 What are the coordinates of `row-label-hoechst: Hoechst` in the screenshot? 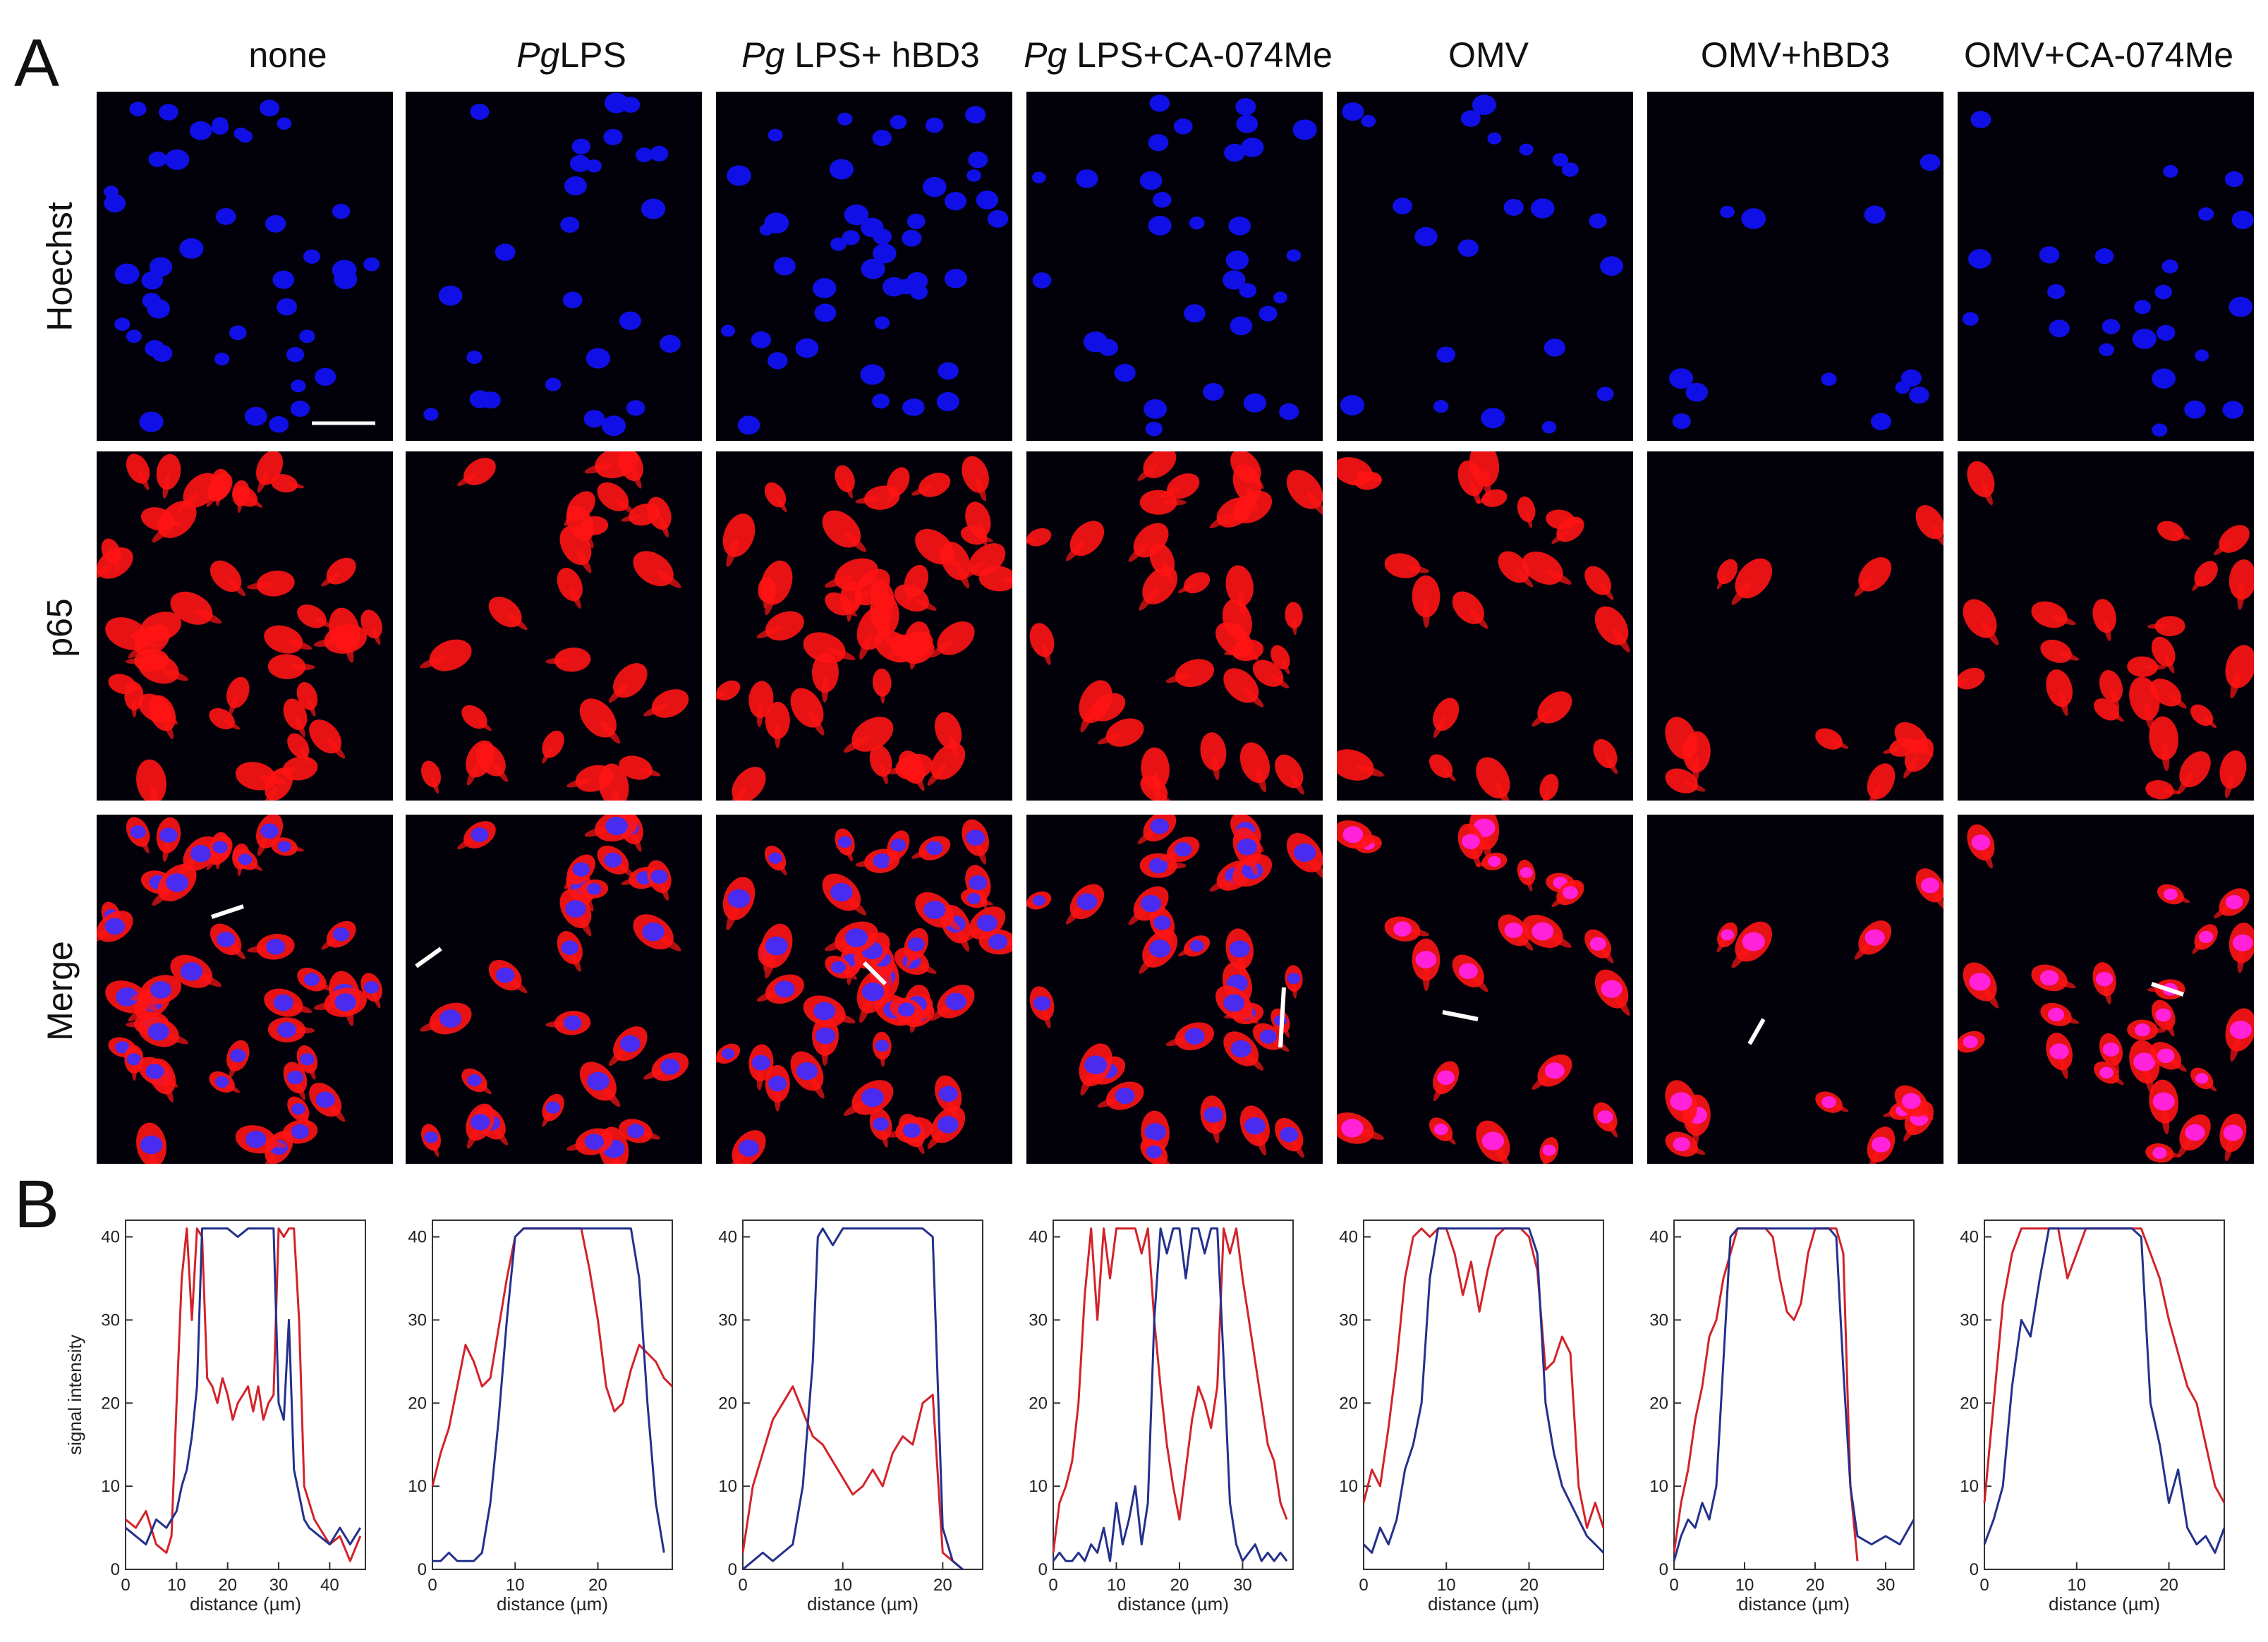 It's located at (60, 266).